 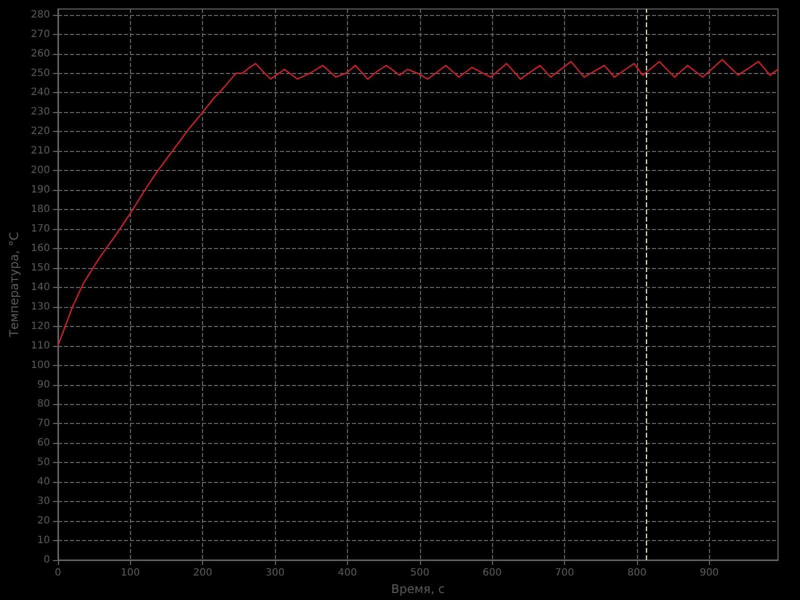 What do you see at coordinates (14, 285) in the screenshot?
I see `y-axis-title: Температура, °C` at bounding box center [14, 285].